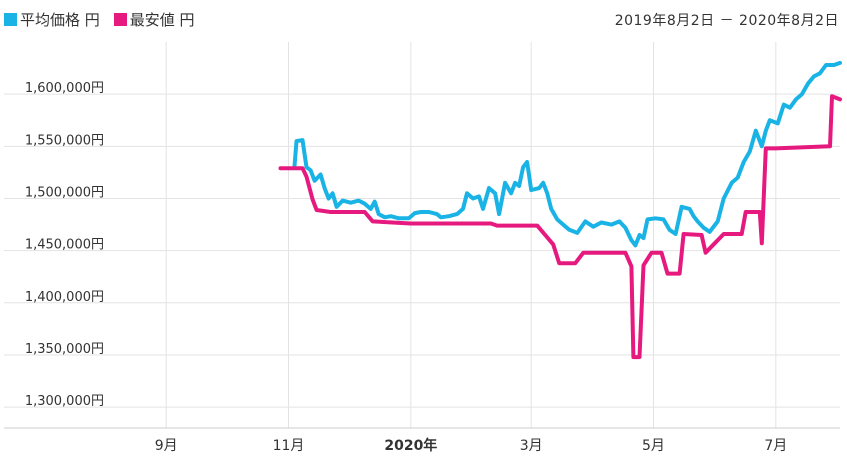  Describe the element at coordinates (64, 192) in the screenshot. I see `y-tick-label: 1,500,000円` at that location.